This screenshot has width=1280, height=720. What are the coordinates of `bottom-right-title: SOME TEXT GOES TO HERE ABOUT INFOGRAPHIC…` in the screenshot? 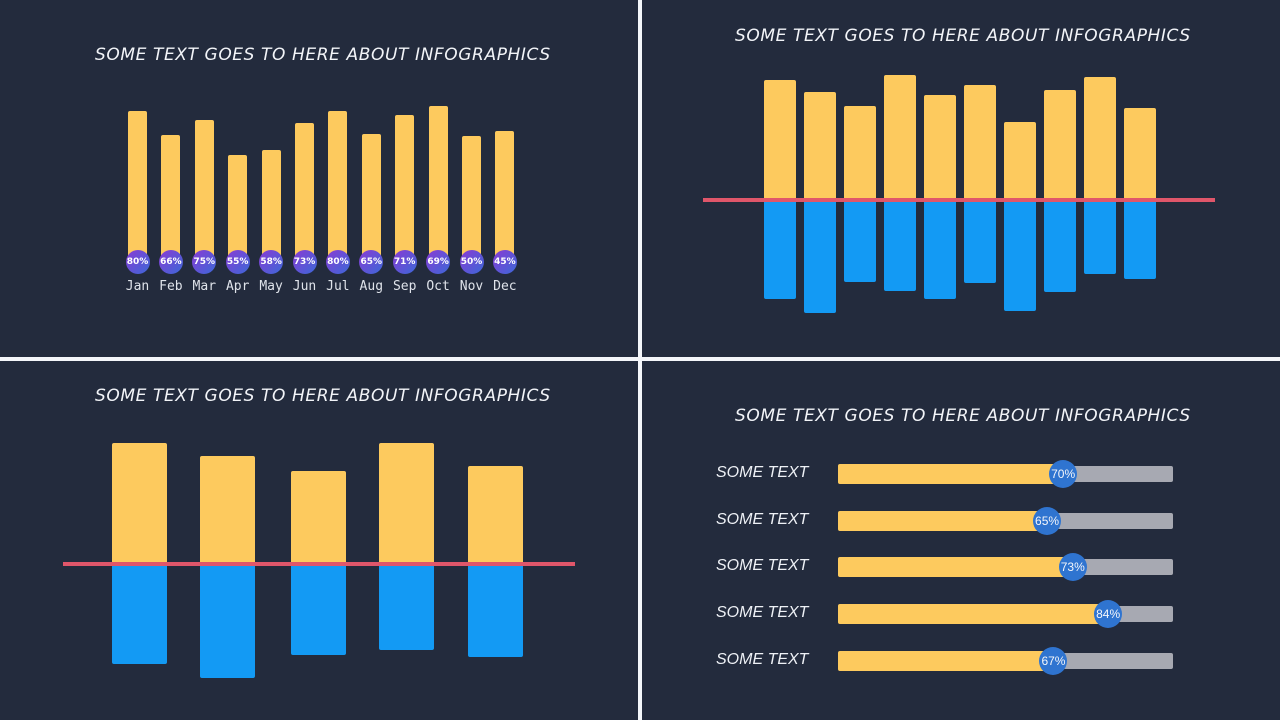 It's located at (963, 416).